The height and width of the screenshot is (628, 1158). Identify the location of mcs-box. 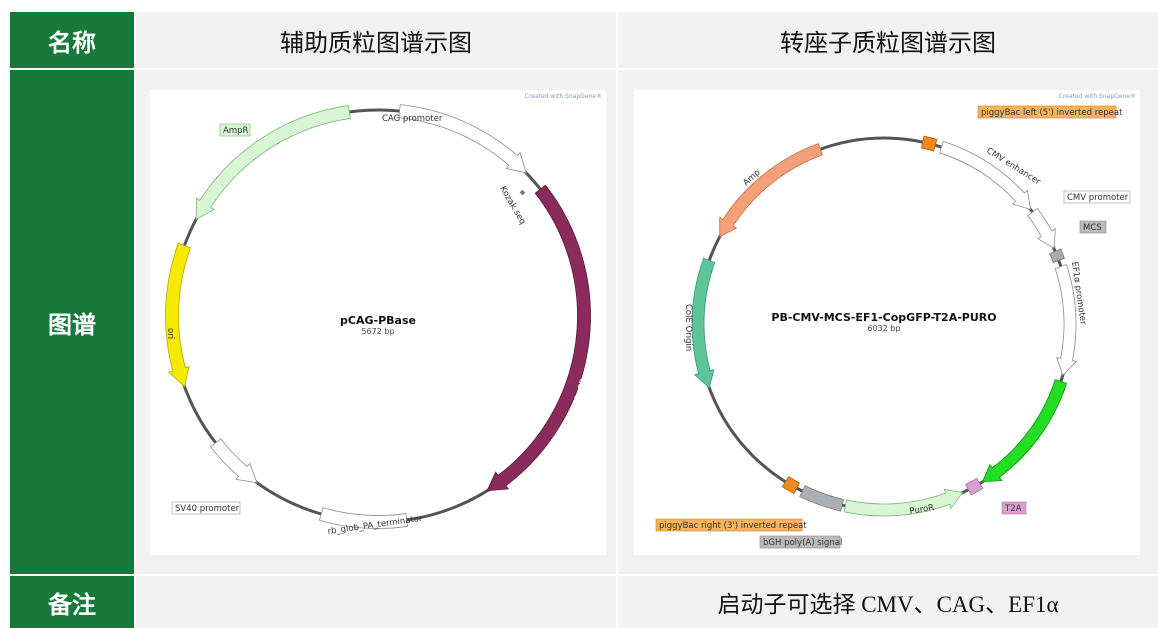
(1093, 227).